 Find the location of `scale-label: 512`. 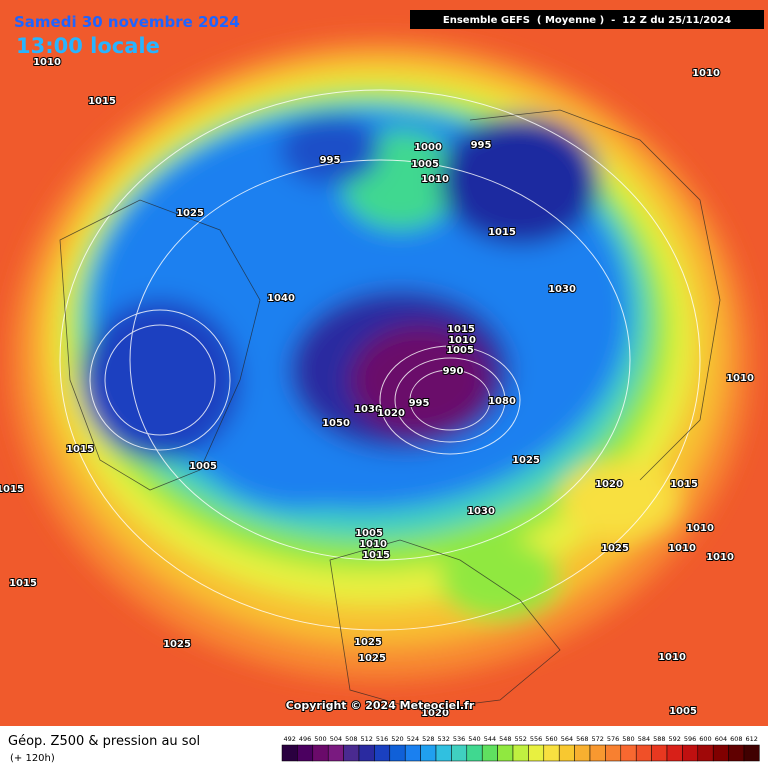

scale-label: 512 is located at coordinates (366, 739).